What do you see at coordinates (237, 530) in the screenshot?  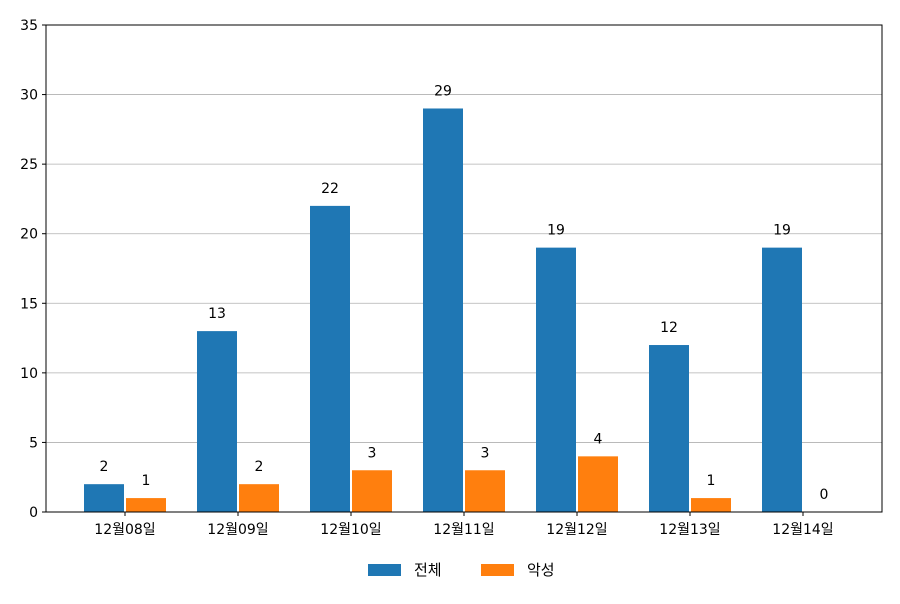 I see `x-tick-label: 12월09일` at bounding box center [237, 530].